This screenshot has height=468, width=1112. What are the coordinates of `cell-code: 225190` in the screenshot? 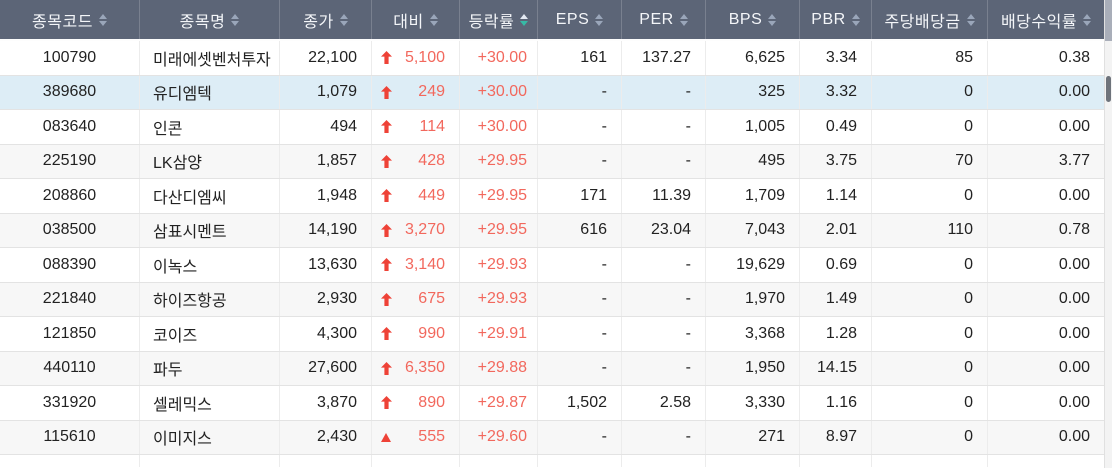 It's located at (70, 161).